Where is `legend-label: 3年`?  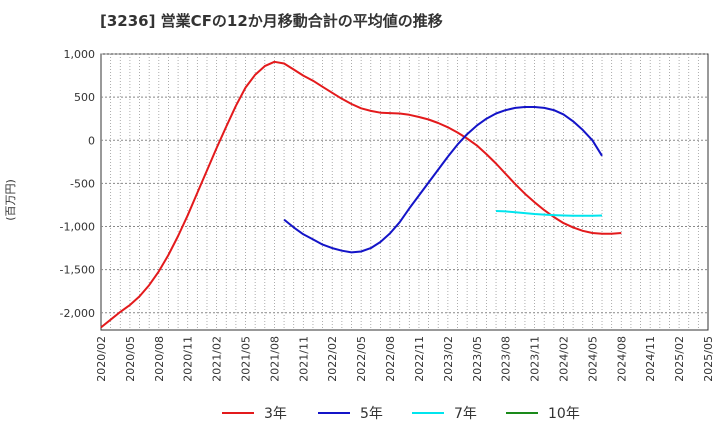
legend-label: 3年 is located at coordinates (275, 414).